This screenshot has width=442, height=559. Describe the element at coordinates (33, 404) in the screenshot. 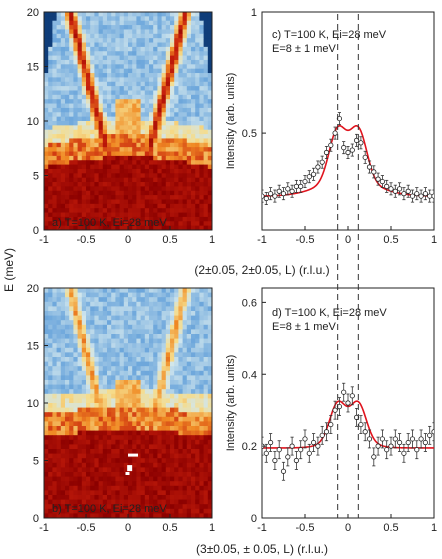

I see `panel-b-ytick-label: 10` at that location.